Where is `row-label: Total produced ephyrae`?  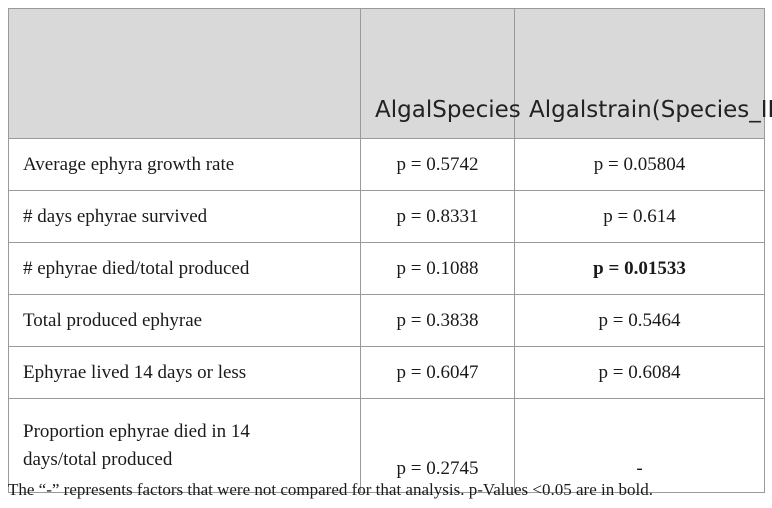 row-label: Total produced ephyrae is located at coordinates (184, 320).